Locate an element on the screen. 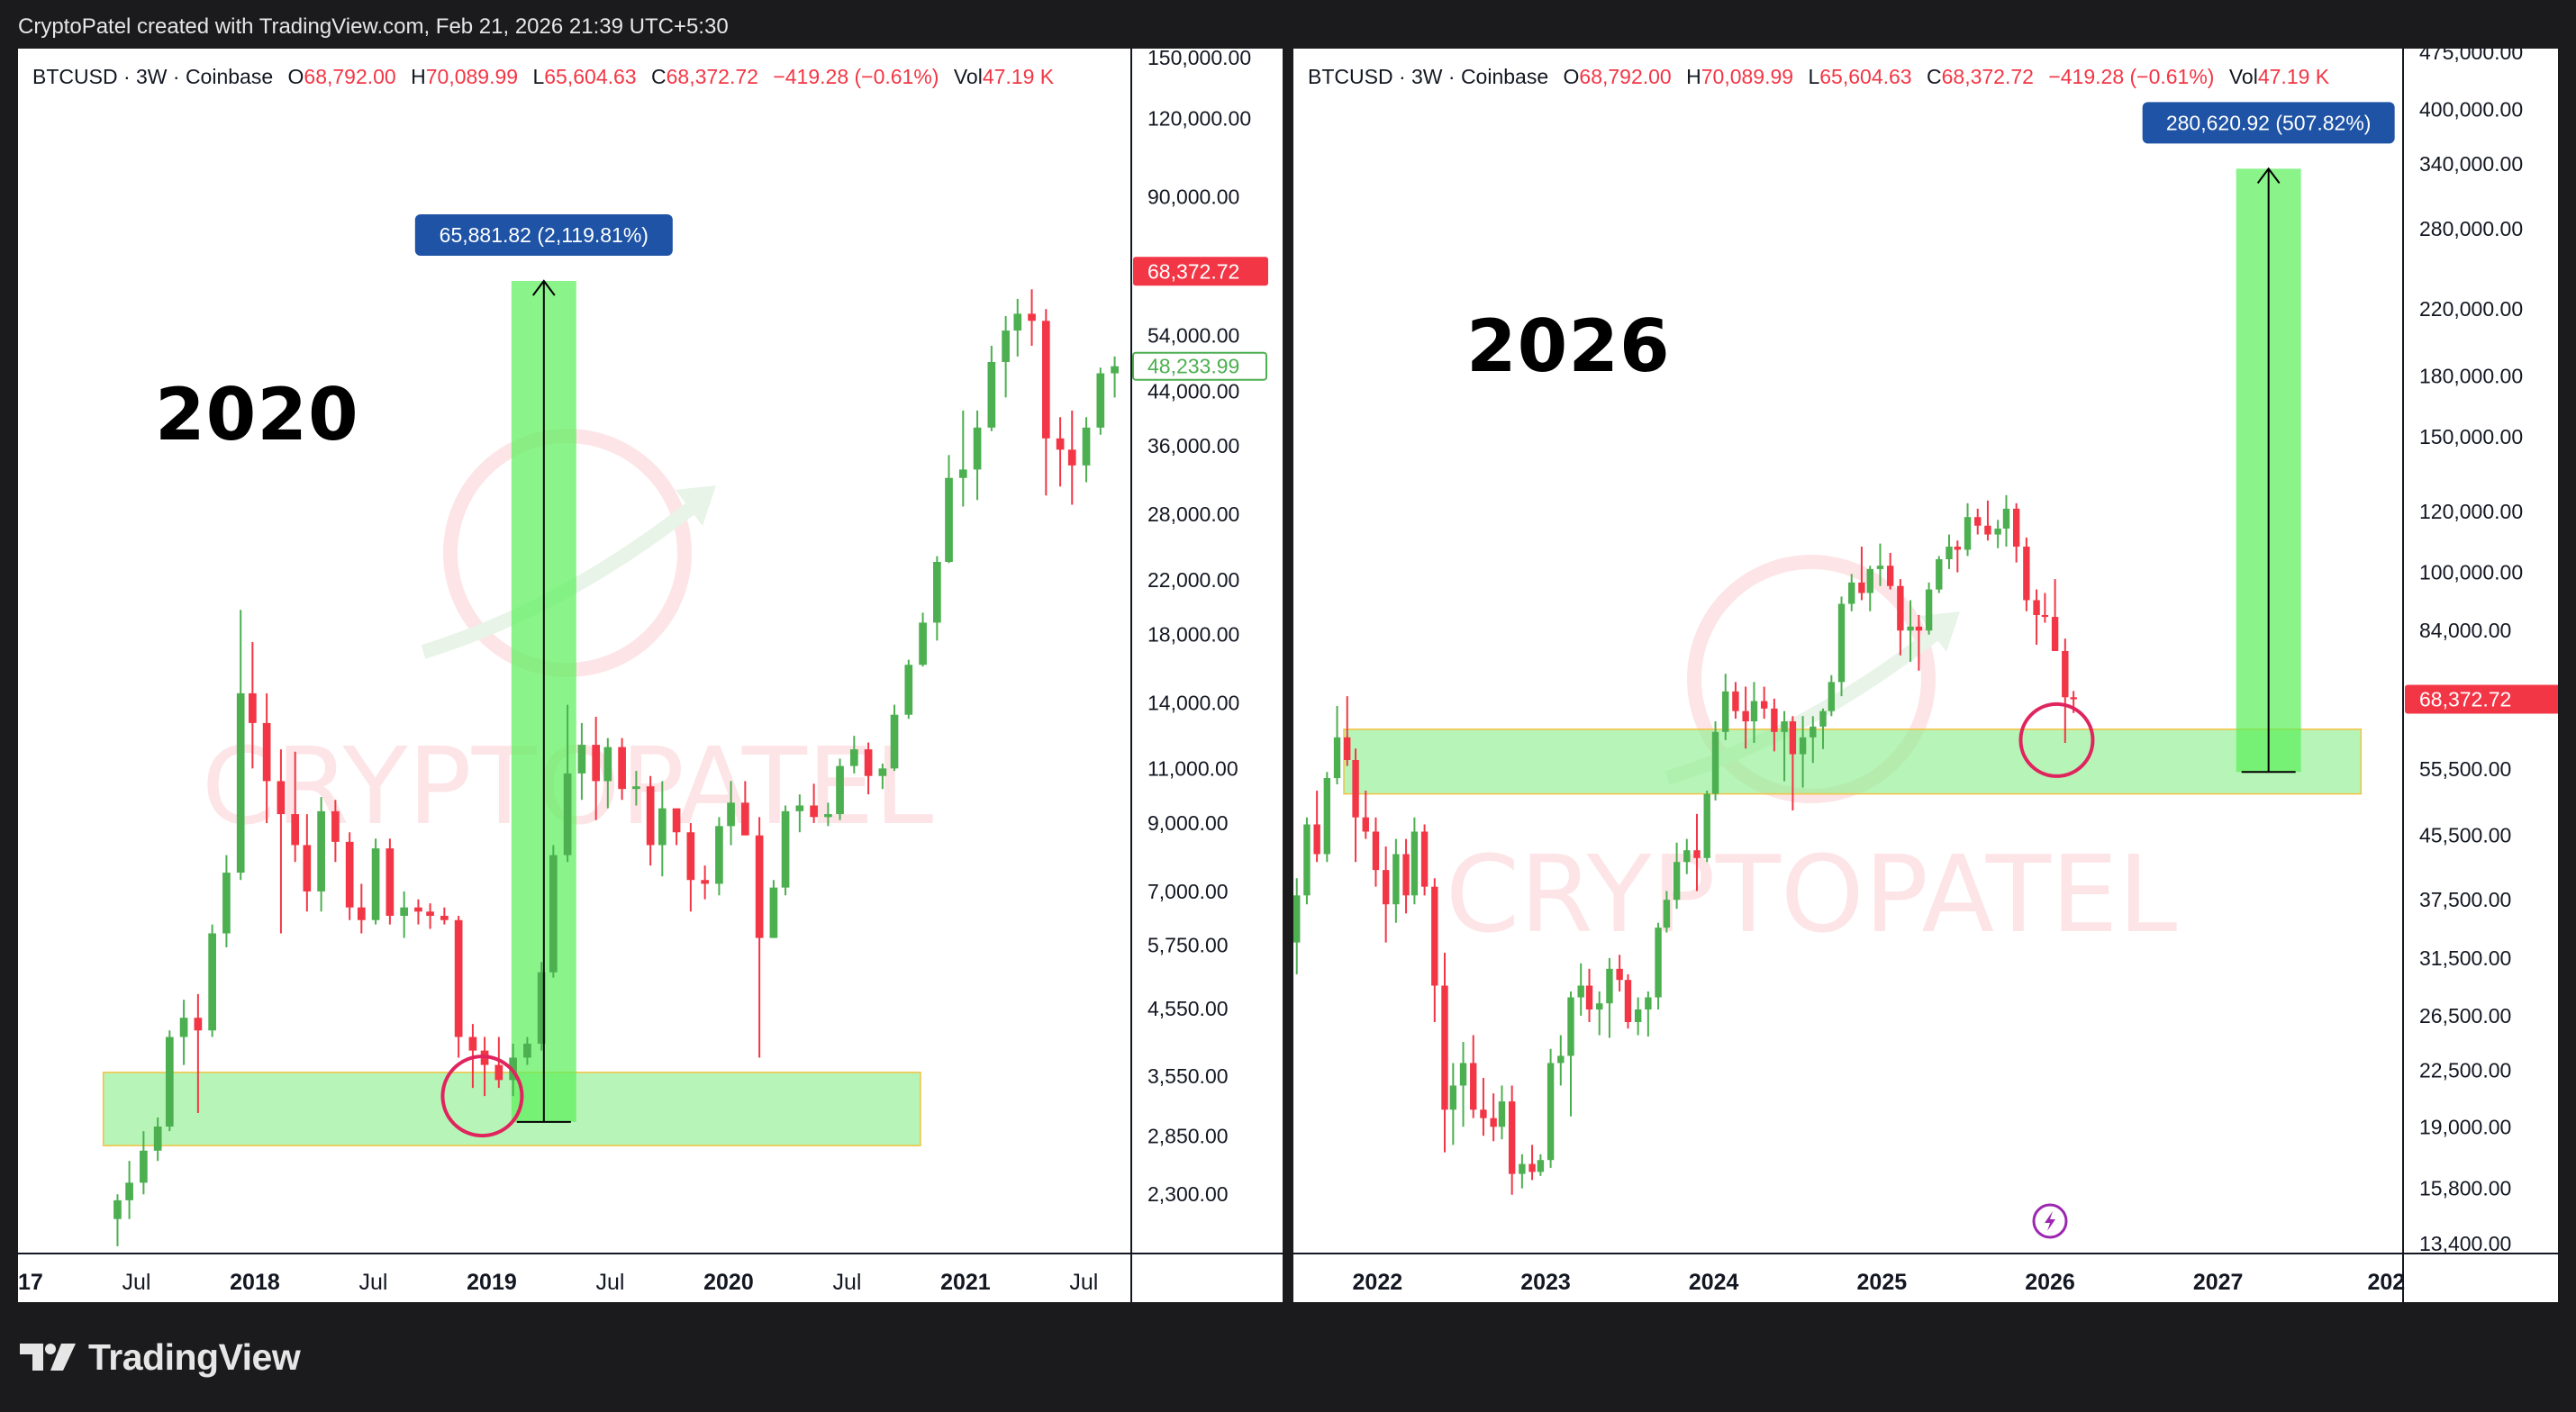  tradingview-logo: TradingView is located at coordinates (160, 1358).